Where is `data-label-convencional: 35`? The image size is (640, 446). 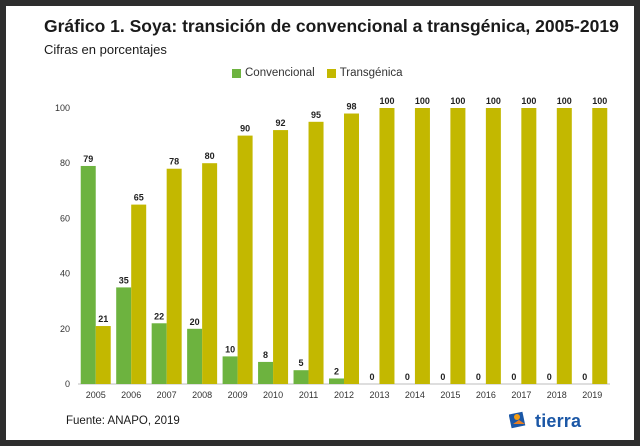
data-label-convencional: 35 is located at coordinates (124, 280).